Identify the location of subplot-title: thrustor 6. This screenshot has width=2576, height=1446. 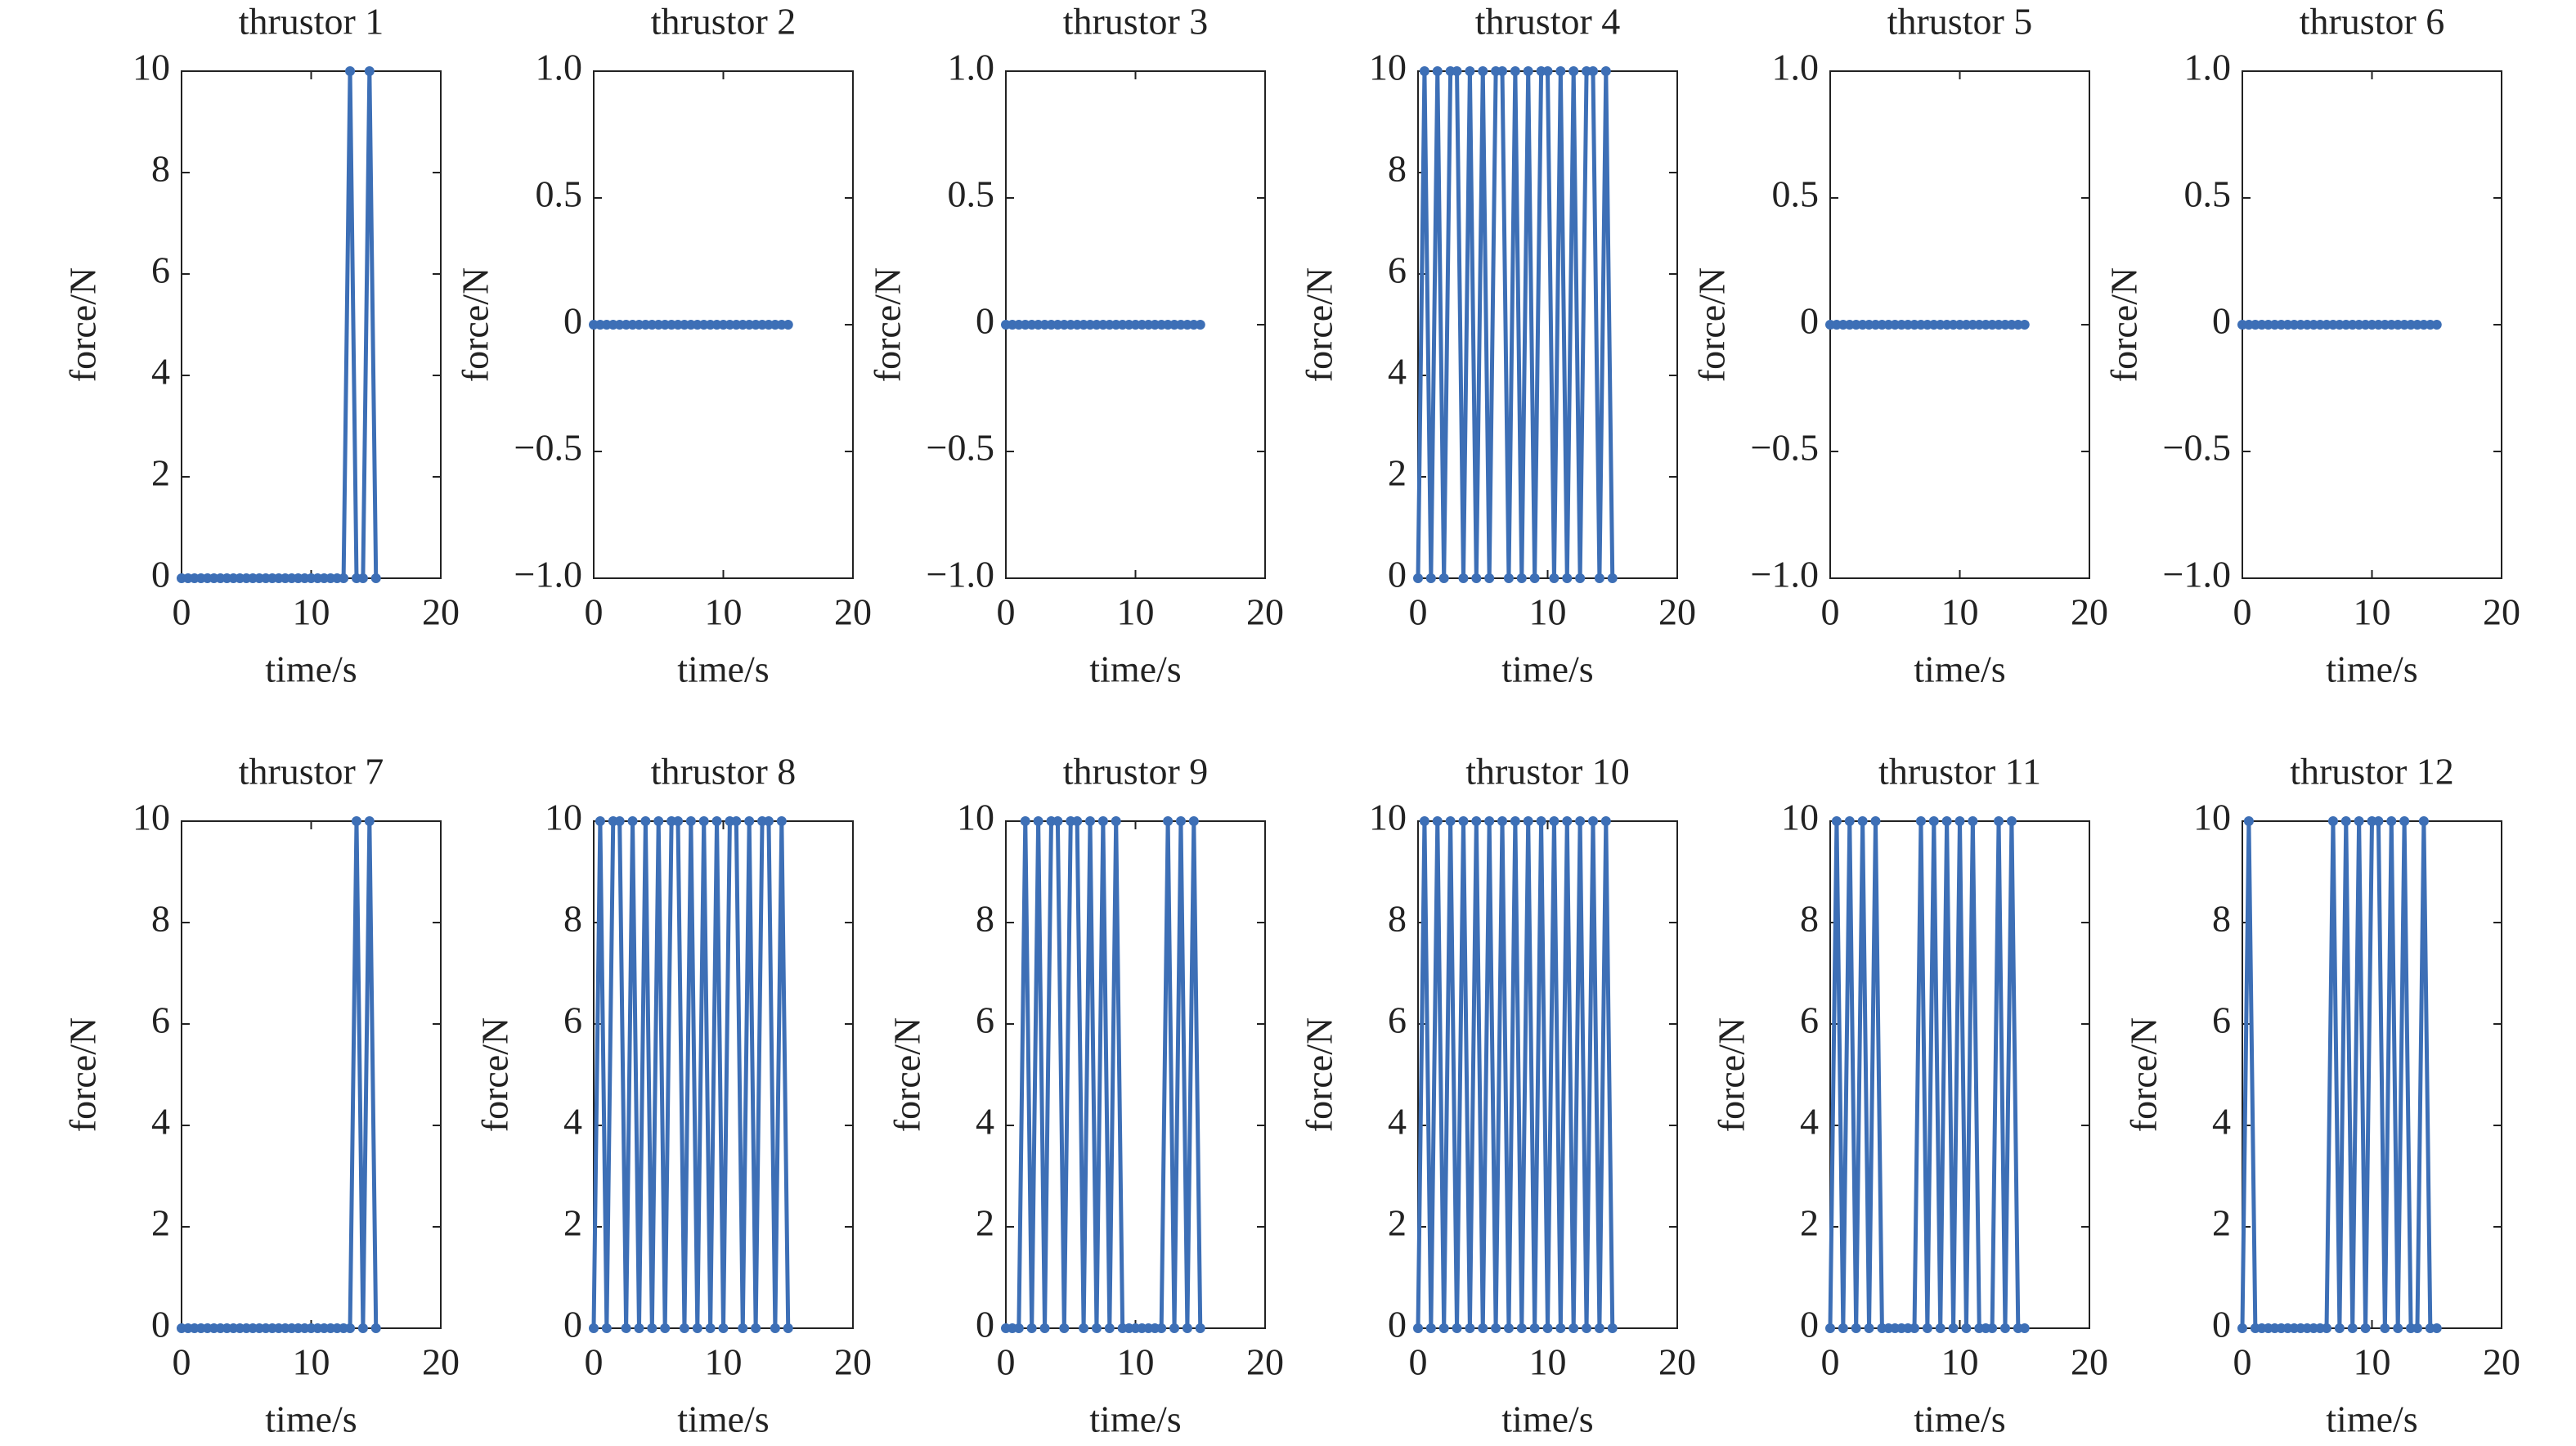
(2373, 22).